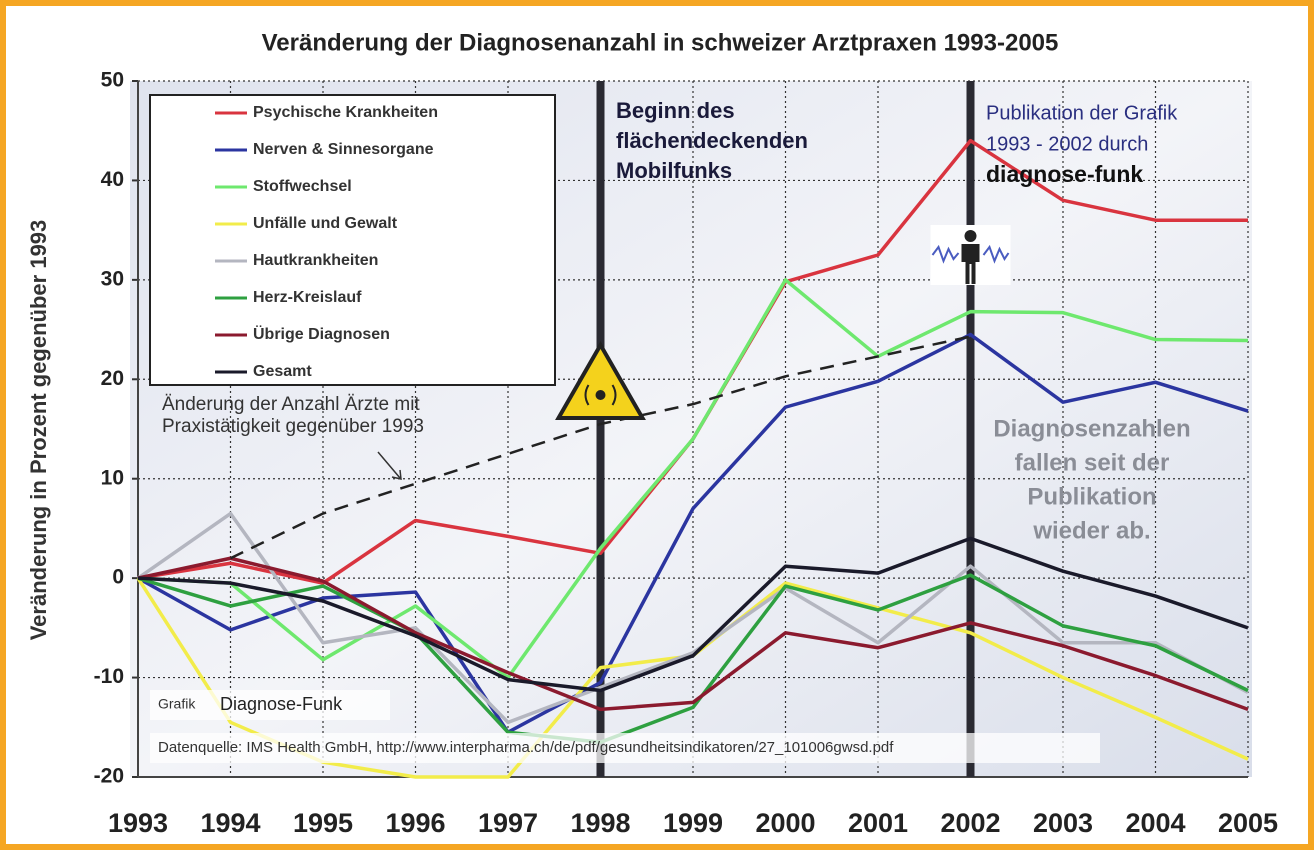 The width and height of the screenshot is (1314, 850). I want to click on annotation-text: Publikation der Grafik, so click(1082, 113).